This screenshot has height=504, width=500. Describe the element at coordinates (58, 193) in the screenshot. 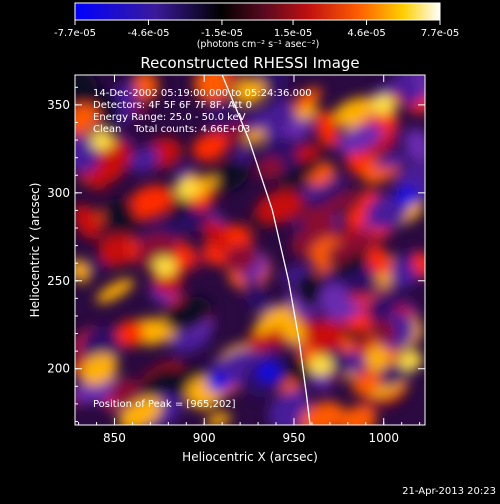

I see `y-tick-label: 300` at that location.